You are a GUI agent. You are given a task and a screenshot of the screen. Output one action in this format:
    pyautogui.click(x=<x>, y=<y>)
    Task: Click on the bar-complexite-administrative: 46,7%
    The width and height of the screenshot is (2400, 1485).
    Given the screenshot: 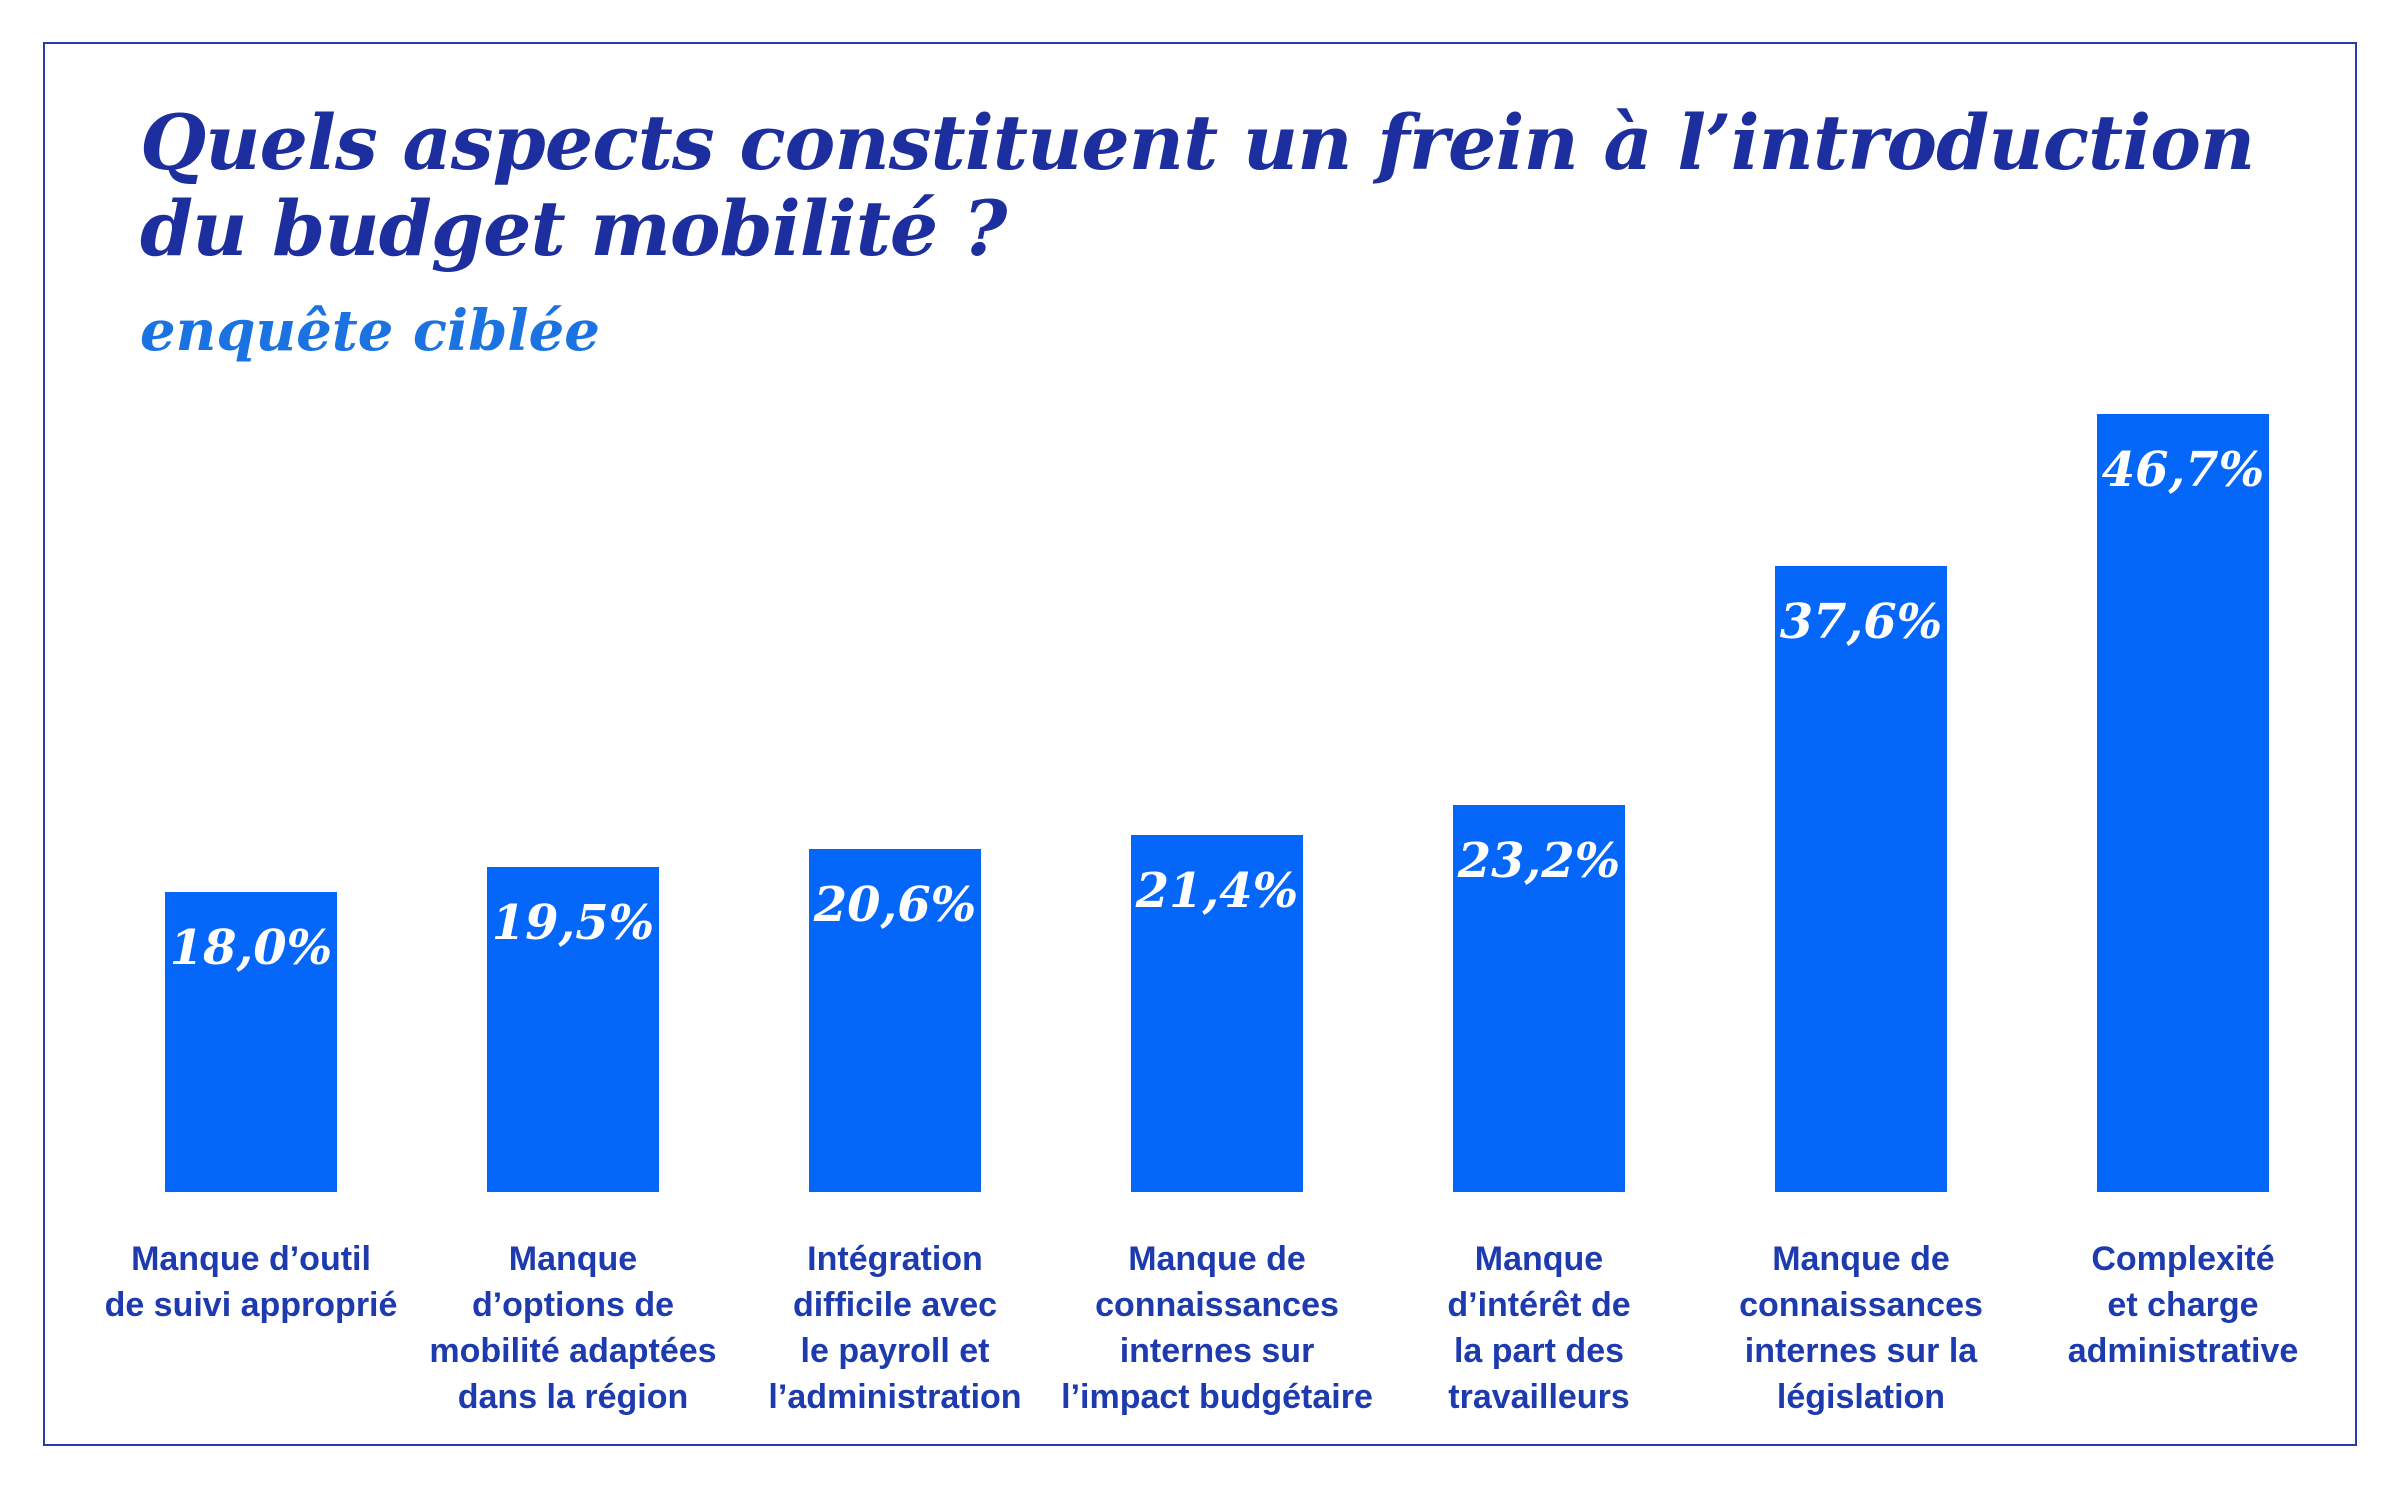 What is the action you would take?
    pyautogui.click(x=2183, y=803)
    